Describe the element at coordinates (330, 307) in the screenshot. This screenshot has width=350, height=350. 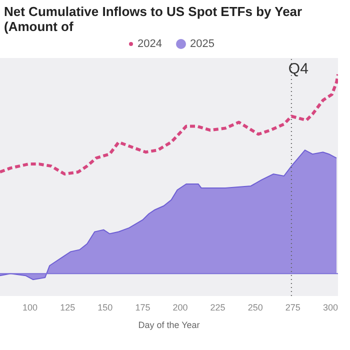
I see `x-tick-label: 300` at that location.